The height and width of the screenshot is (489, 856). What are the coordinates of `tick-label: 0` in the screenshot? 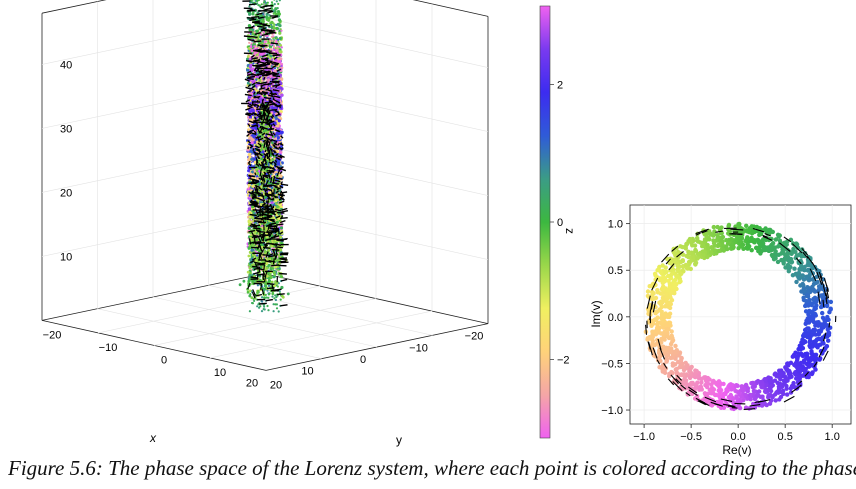 It's located at (164, 360).